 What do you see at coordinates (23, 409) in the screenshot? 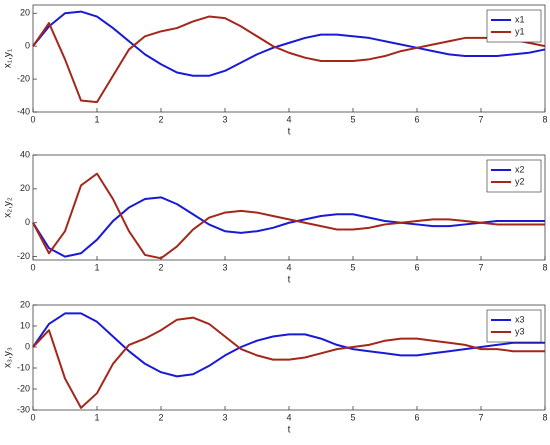
I see `y-tick-label: -30` at bounding box center [23, 409].